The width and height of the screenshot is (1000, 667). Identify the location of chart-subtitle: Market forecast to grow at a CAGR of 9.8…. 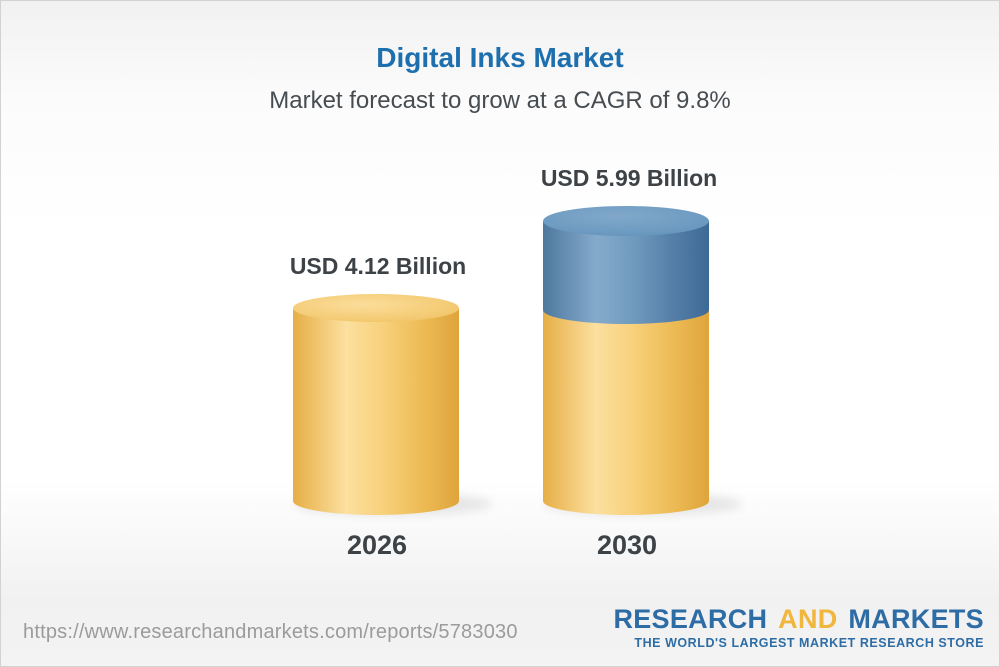
(500, 100).